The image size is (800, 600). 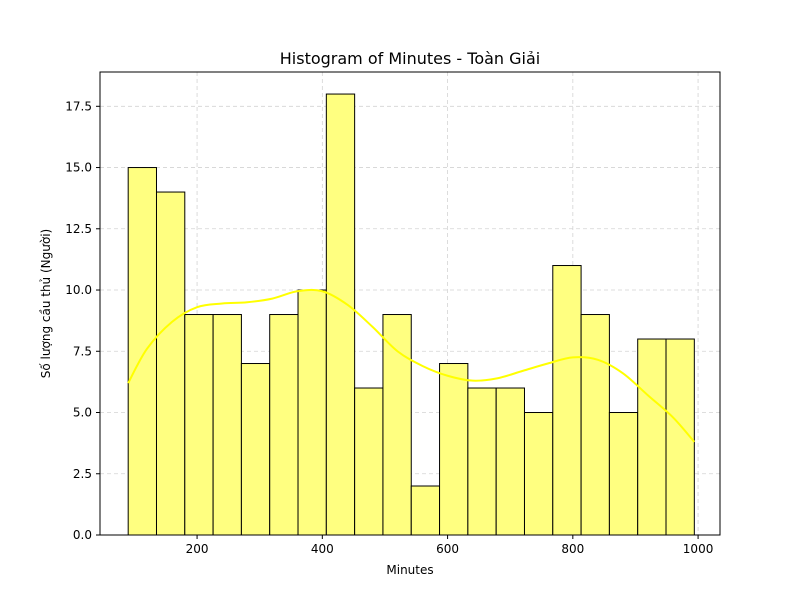 What do you see at coordinates (78, 290) in the screenshot?
I see `y-tick-label: 10.0` at bounding box center [78, 290].